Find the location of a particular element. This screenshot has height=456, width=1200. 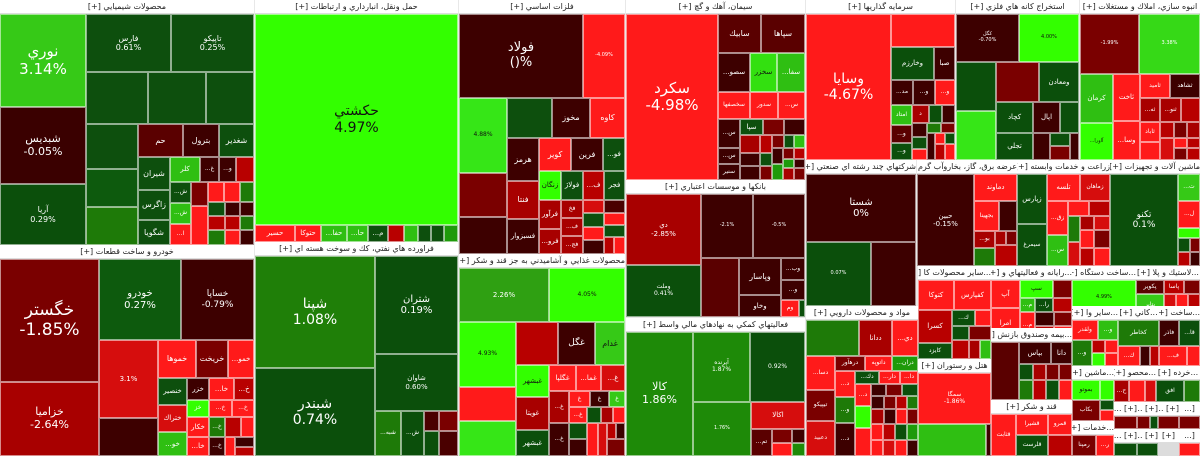

stock-tile: قمرو is located at coordinates (1060, 424).